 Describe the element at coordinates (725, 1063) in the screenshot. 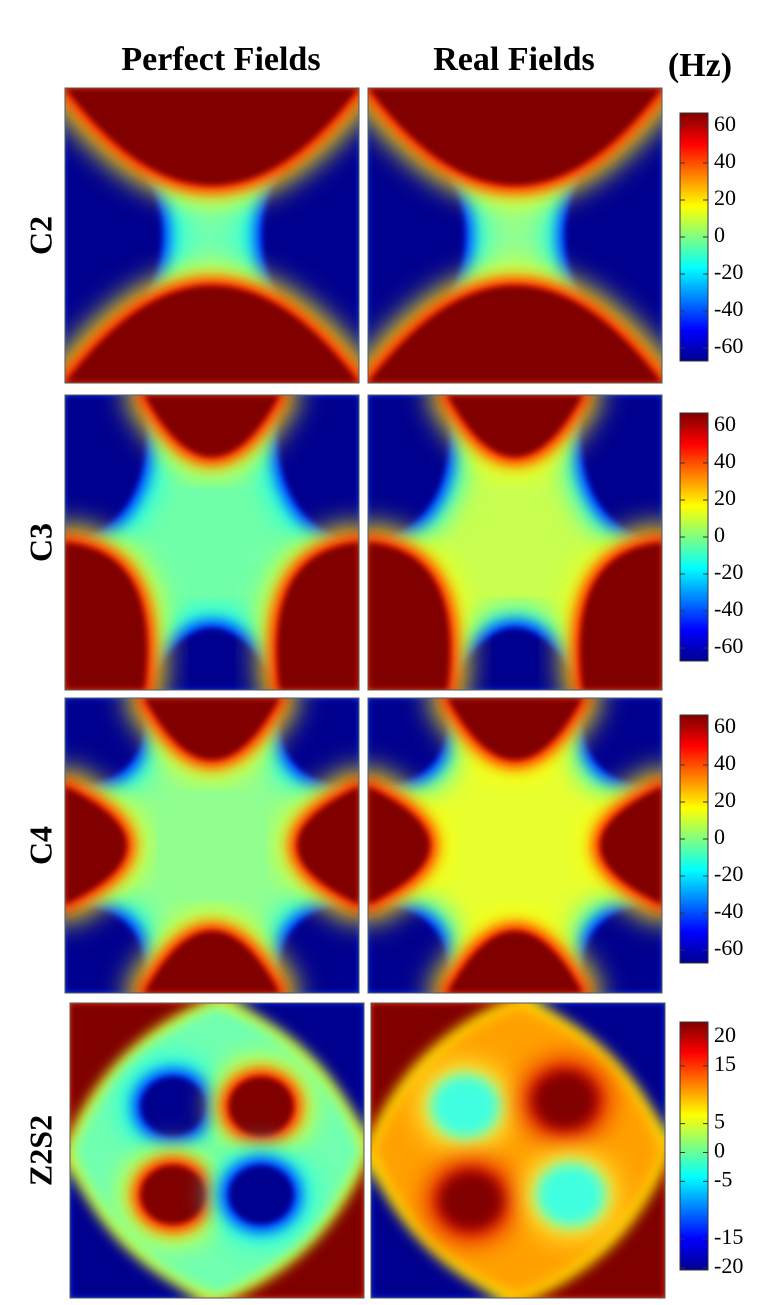

I see `colorbar-tick-label: 15` at that location.